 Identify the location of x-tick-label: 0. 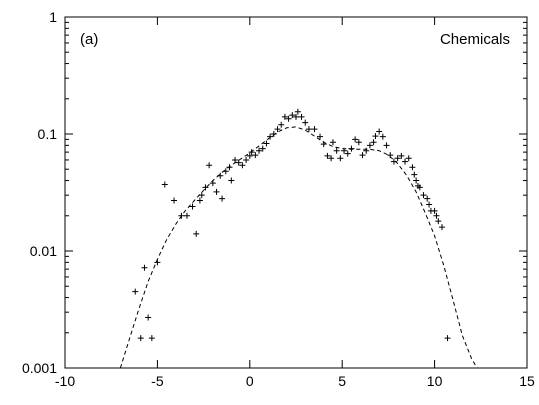
(250, 381).